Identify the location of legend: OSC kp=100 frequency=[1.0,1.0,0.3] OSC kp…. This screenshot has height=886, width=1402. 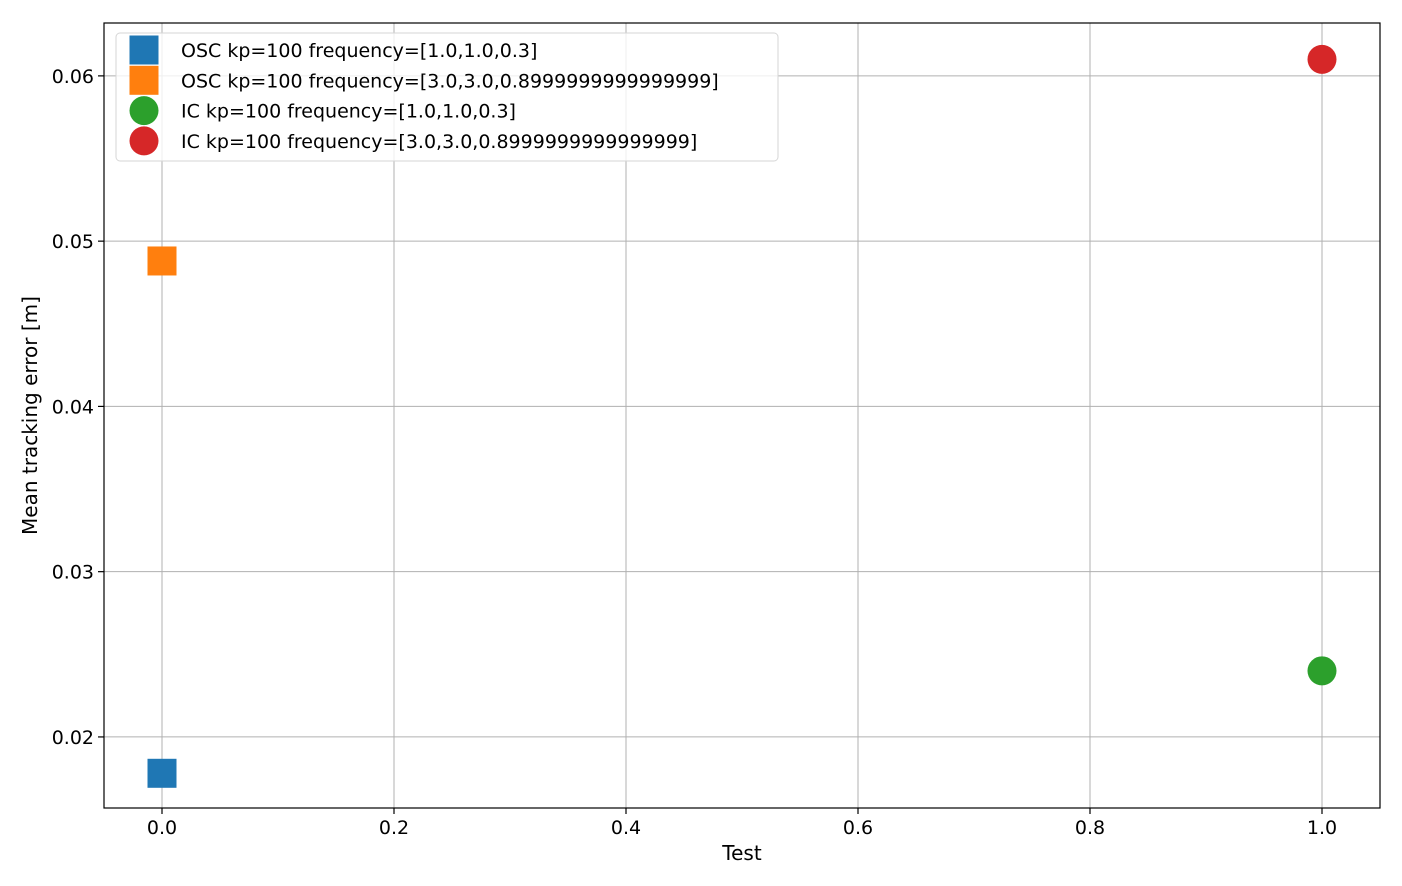
(447, 97).